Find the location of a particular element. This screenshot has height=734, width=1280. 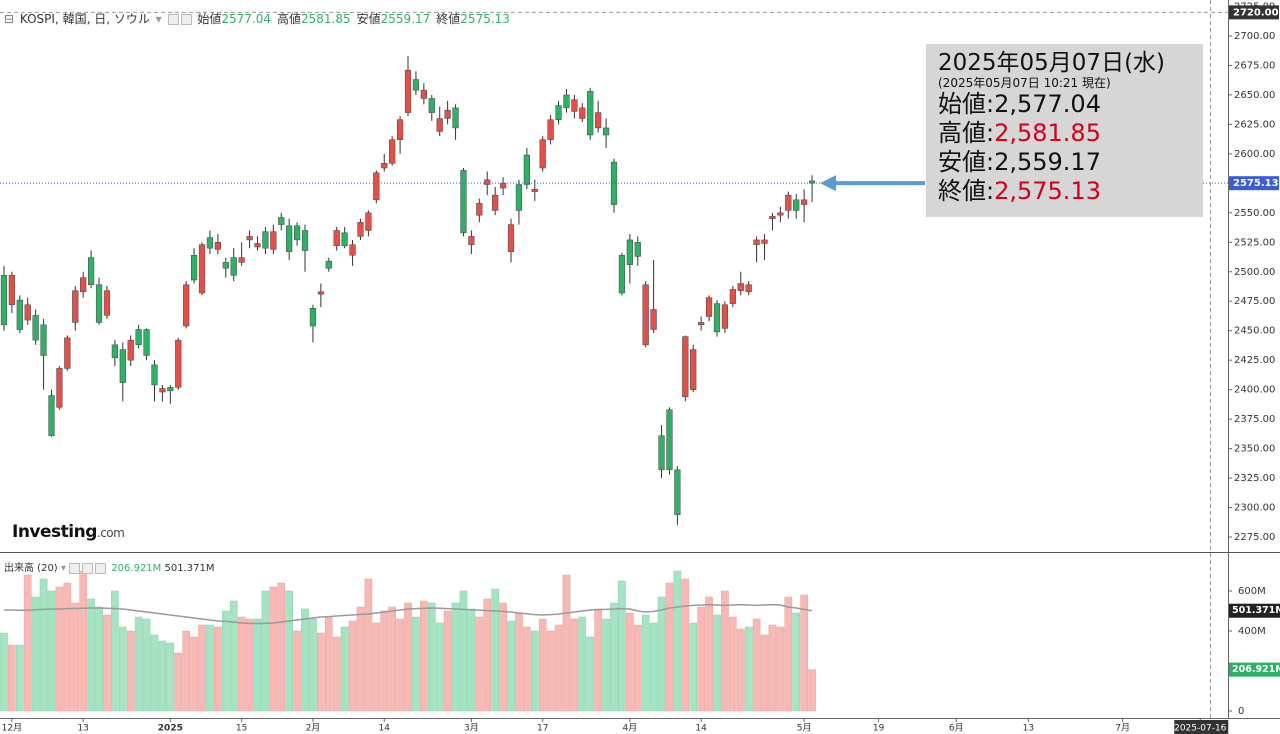

y-tick-label: 2525.00 is located at coordinates (1254, 242).